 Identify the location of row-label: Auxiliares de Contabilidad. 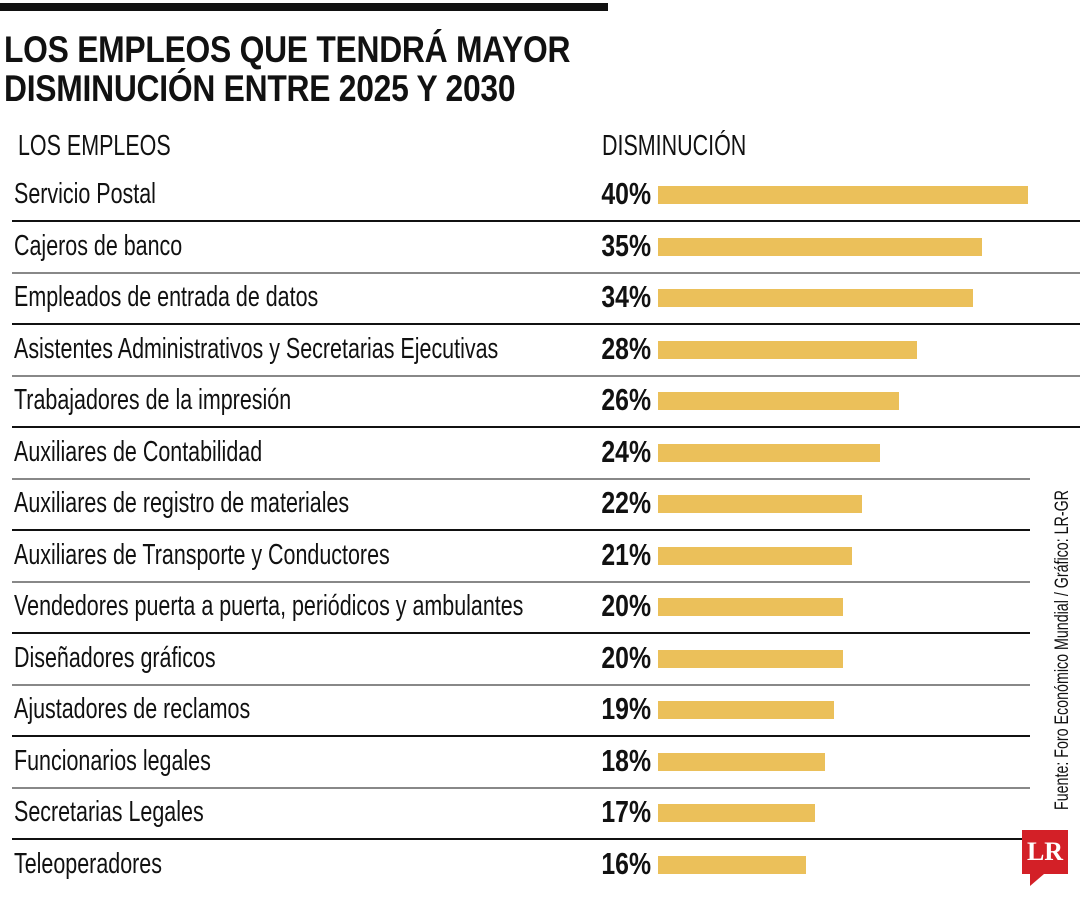
(138, 451).